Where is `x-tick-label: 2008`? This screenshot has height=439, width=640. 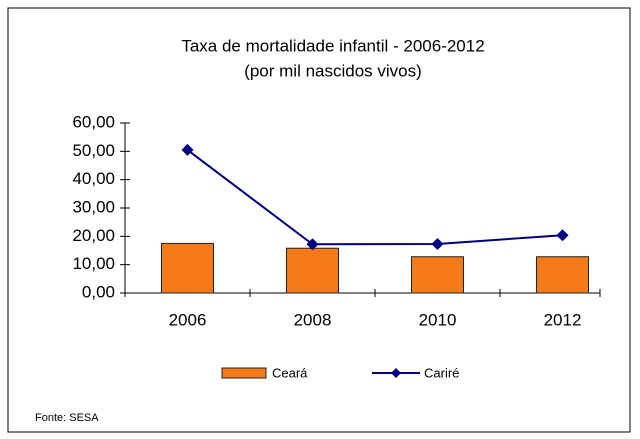 x-tick-label: 2008 is located at coordinates (313, 319).